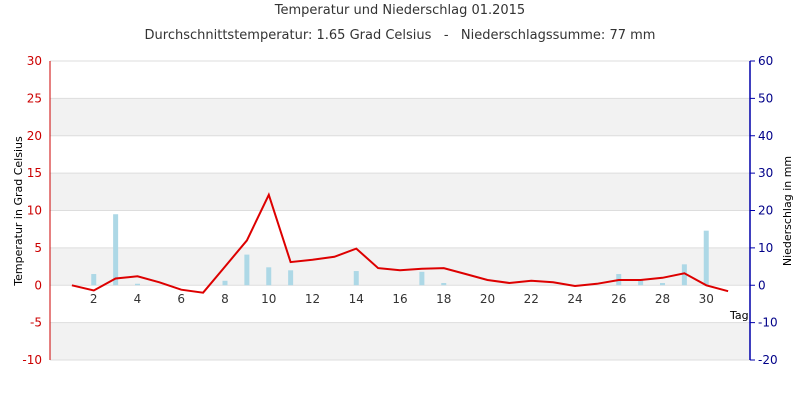  Describe the element at coordinates (574, 299) in the screenshot. I see `x-tick-label: 24` at that location.